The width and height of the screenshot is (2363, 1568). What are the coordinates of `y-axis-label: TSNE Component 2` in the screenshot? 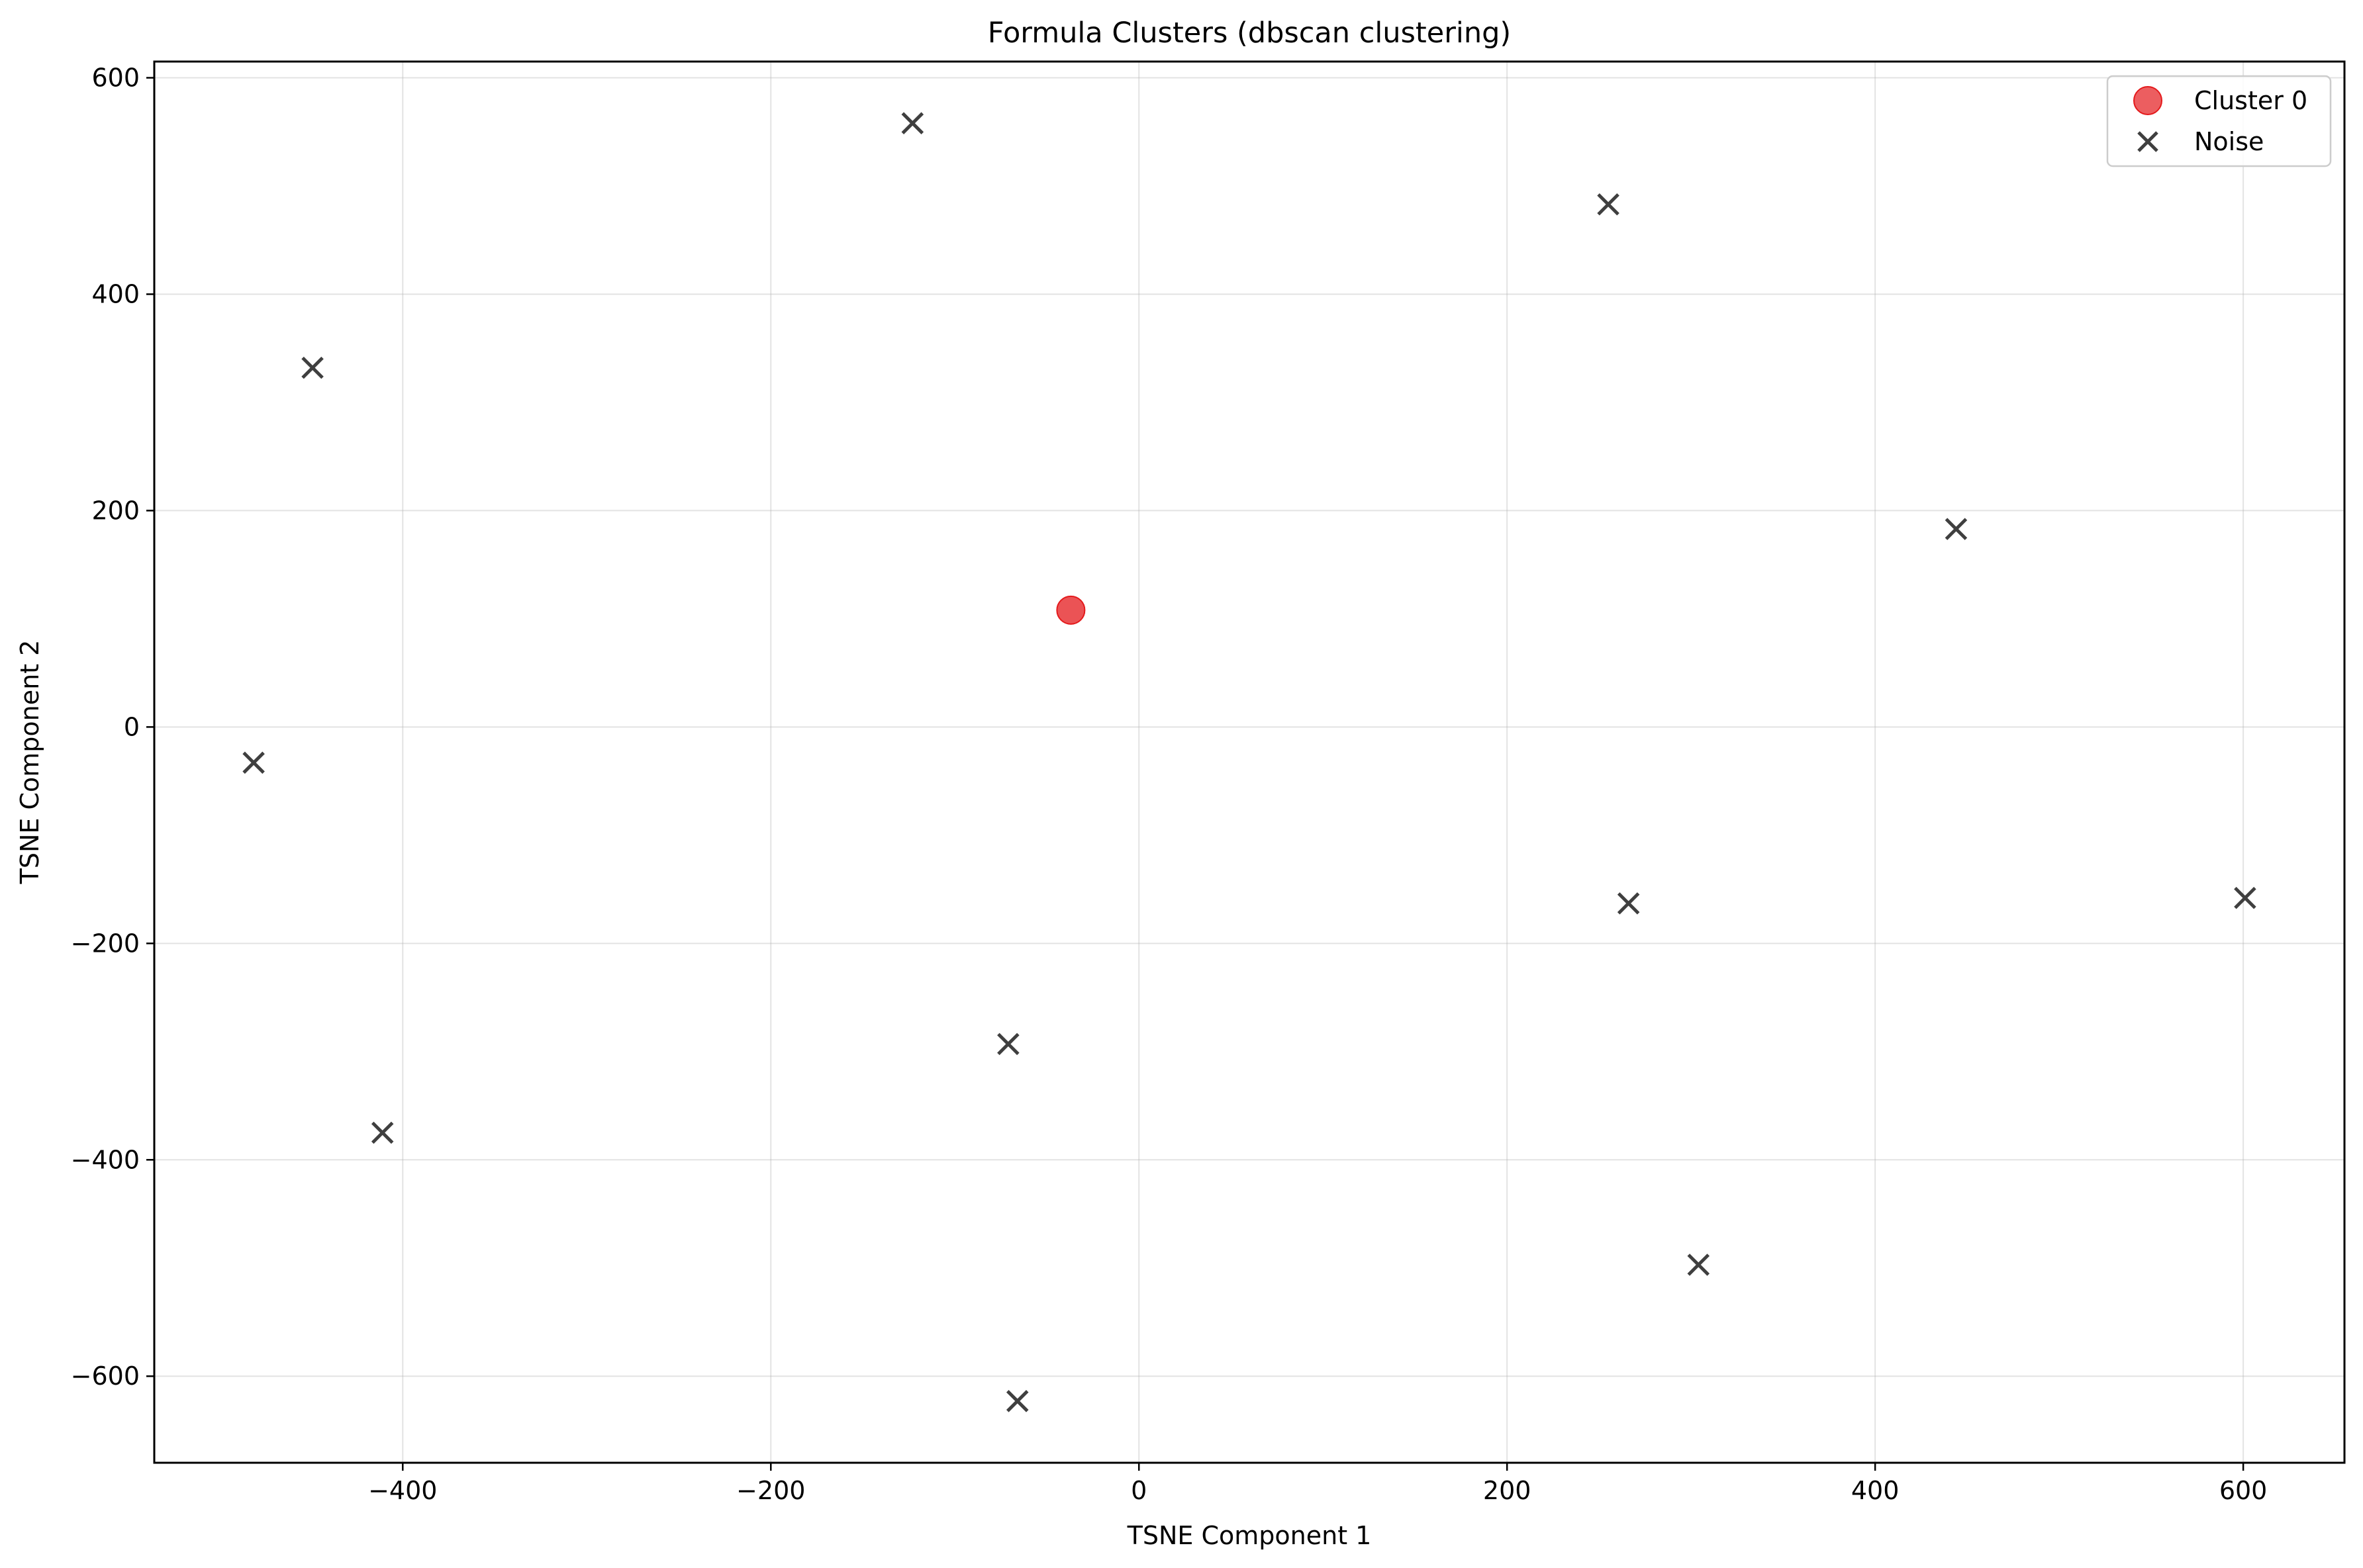 It's located at (30, 762).